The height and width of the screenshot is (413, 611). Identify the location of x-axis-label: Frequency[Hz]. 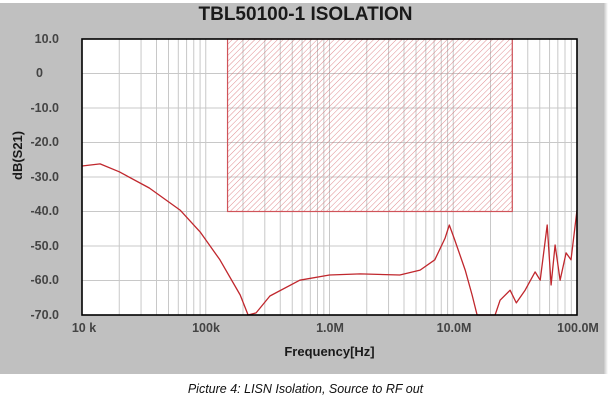
(329, 351).